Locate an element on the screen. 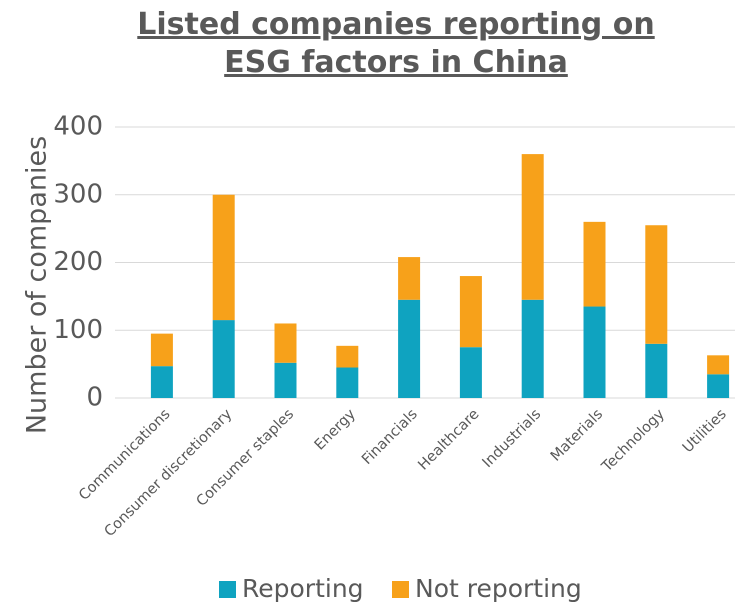 This screenshot has width=737, height=608. x-tick-label: Industrials is located at coordinates (512, 438).